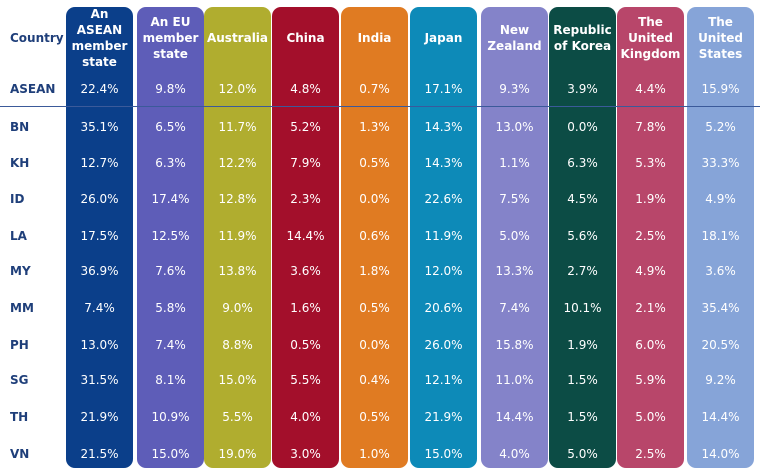  I want to click on table-cell: 12.5%, so click(170, 236).